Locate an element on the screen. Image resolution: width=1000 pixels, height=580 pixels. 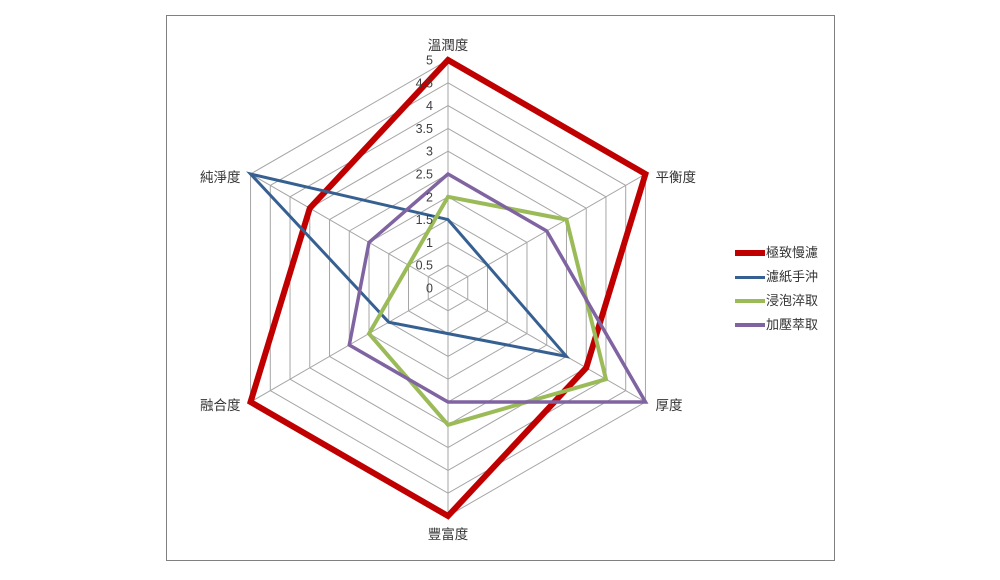
axis-tick-label: 3.5 is located at coordinates (424, 129).